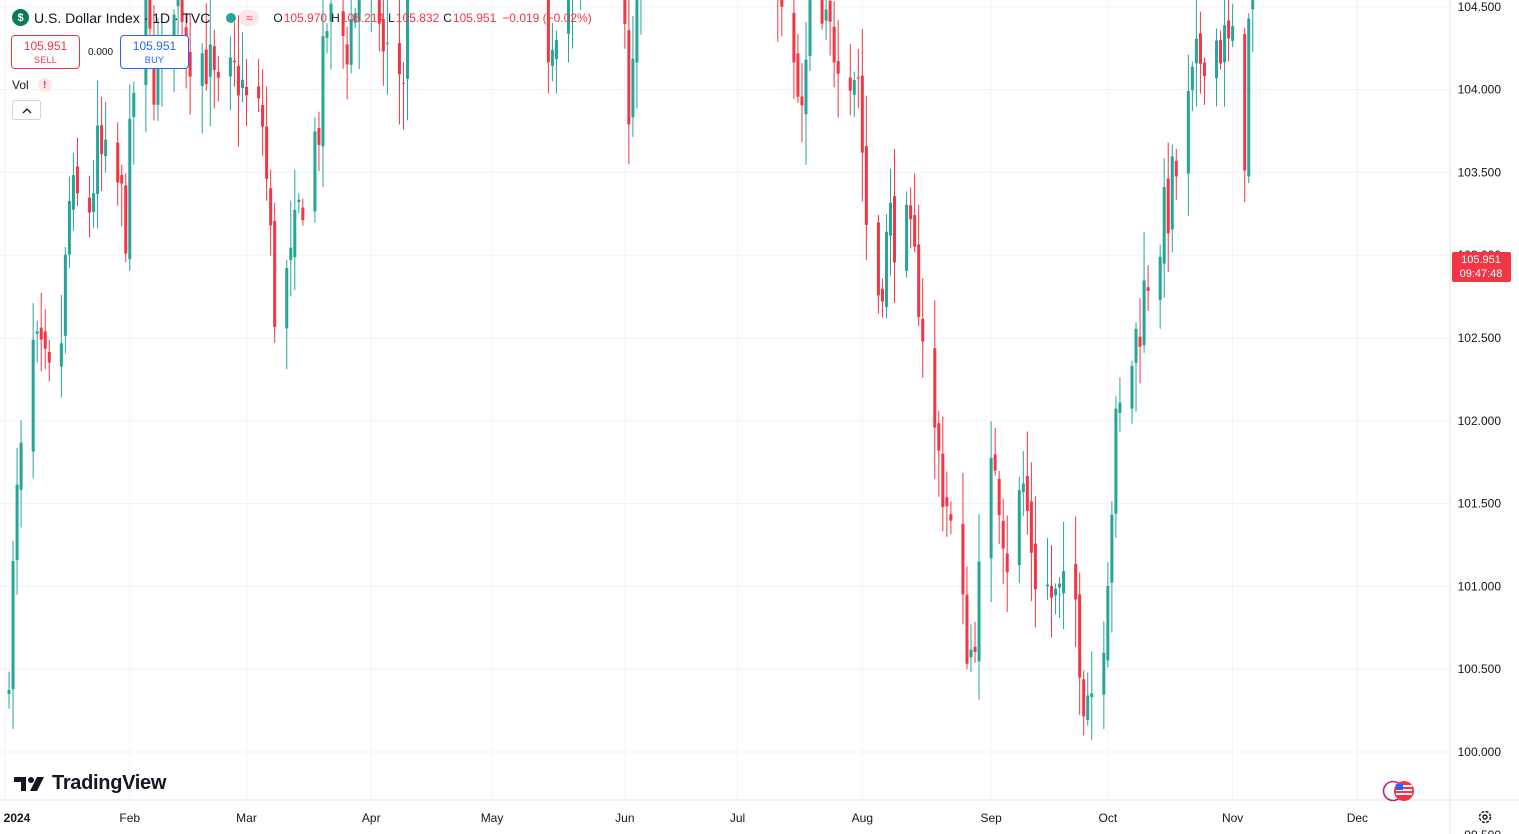 This screenshot has width=1519, height=834. I want to click on symbol-title: U.S. Dollar Index · 1D · TVC, so click(122, 17).